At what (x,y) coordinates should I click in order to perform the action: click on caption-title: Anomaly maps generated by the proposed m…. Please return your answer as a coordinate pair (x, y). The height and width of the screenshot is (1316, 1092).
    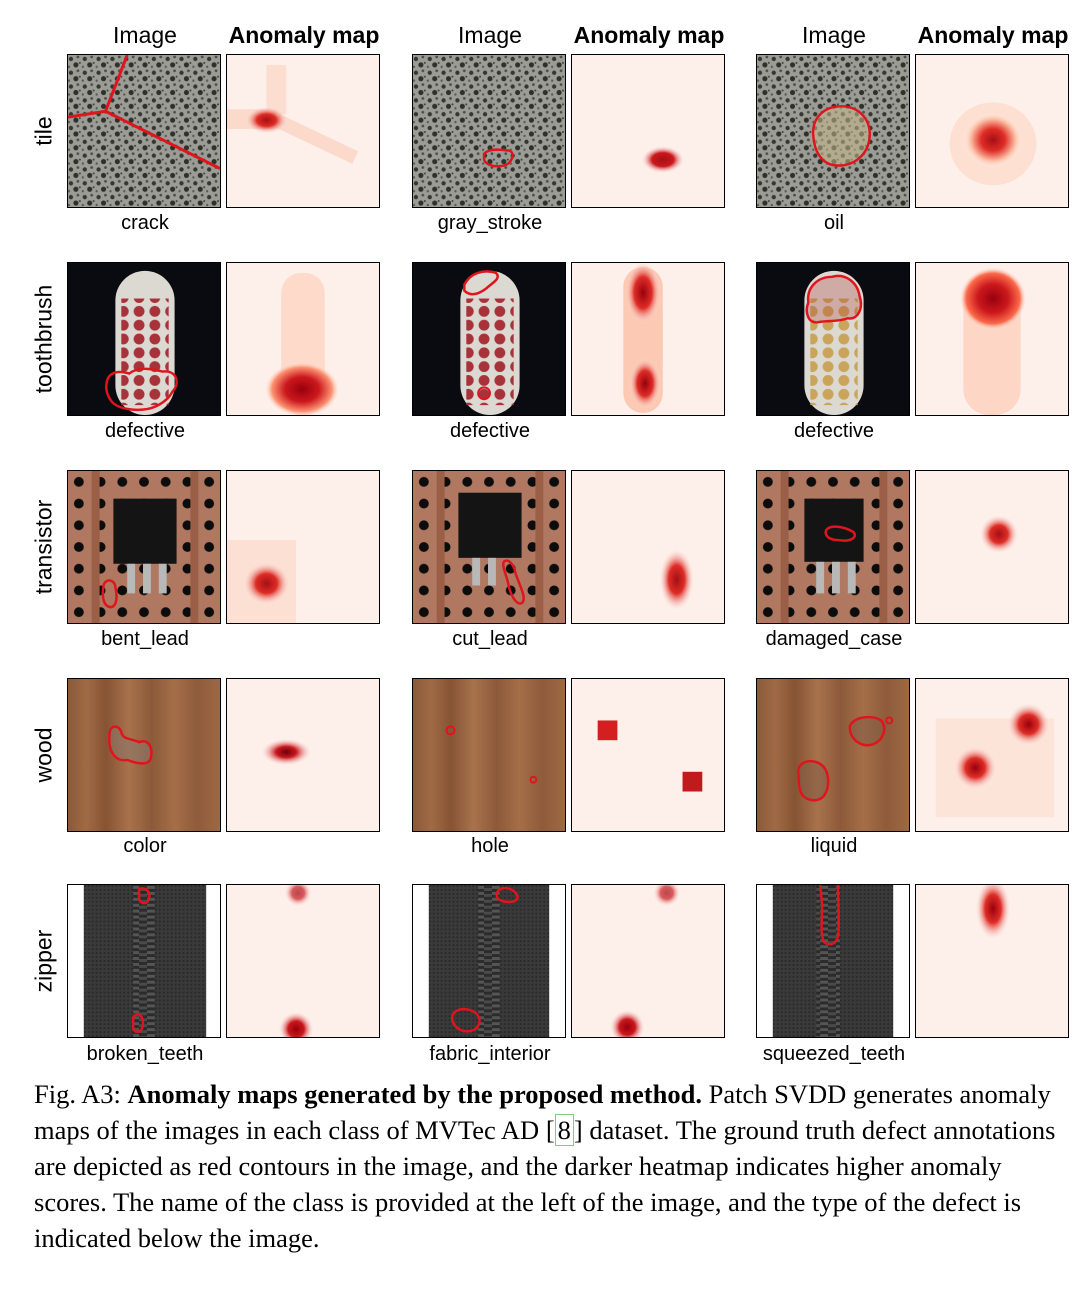
    Looking at the image, I should click on (414, 1094).